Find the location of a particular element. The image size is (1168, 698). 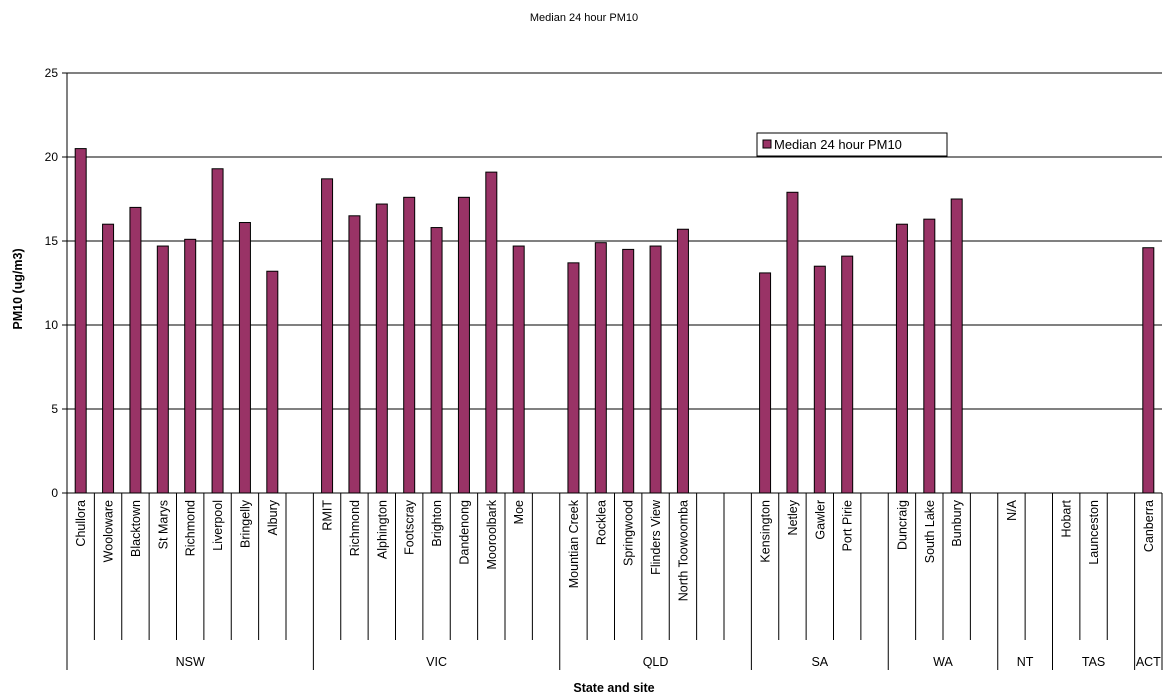

legend-swatch is located at coordinates (767, 144).